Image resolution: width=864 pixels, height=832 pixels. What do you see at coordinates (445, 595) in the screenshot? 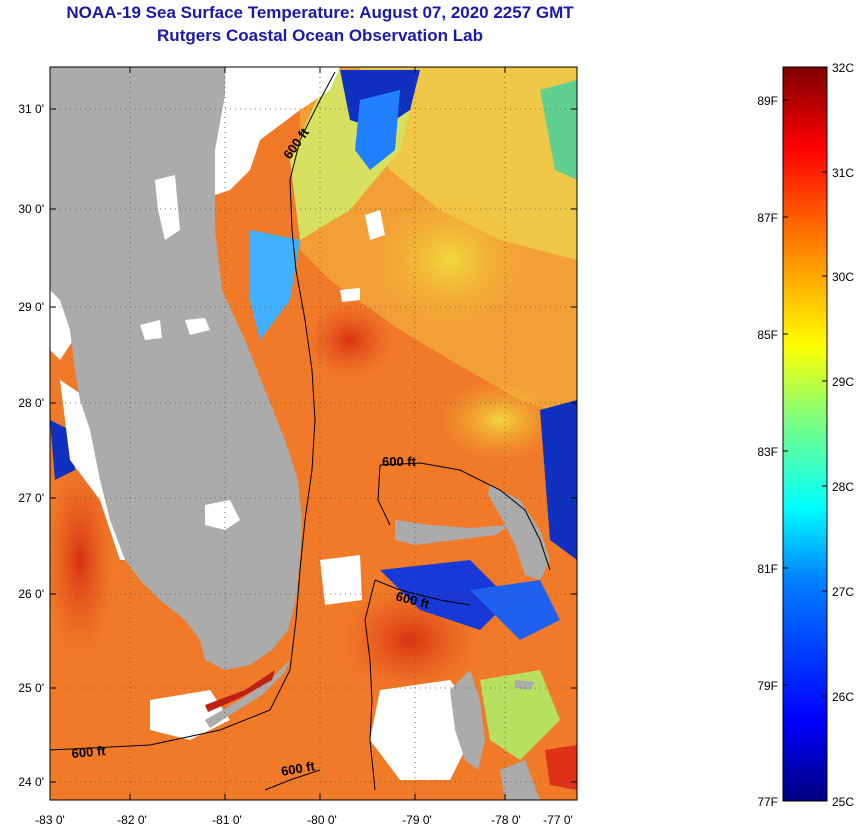
I see `cool-water-bahamas` at bounding box center [445, 595].